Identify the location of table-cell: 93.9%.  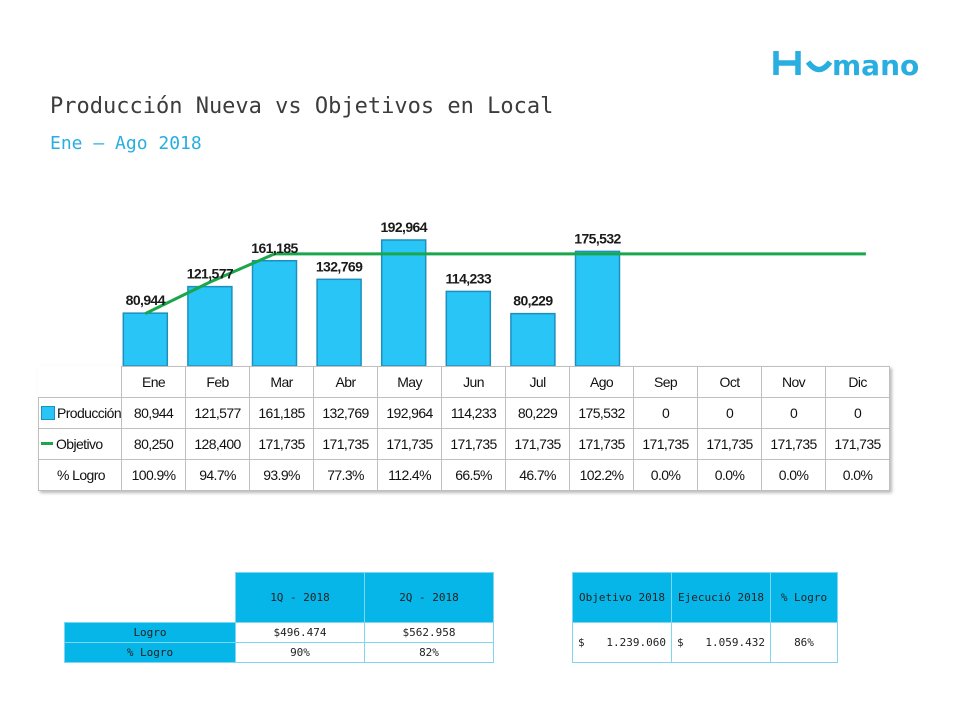
(282, 475).